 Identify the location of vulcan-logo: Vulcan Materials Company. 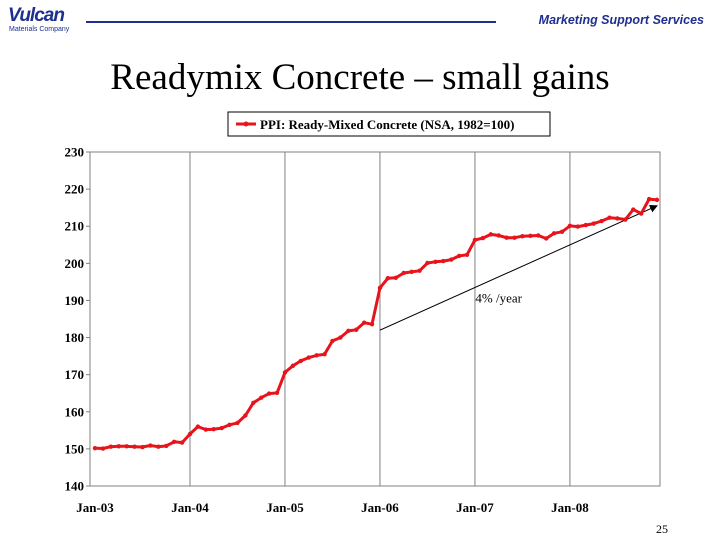
(44, 21).